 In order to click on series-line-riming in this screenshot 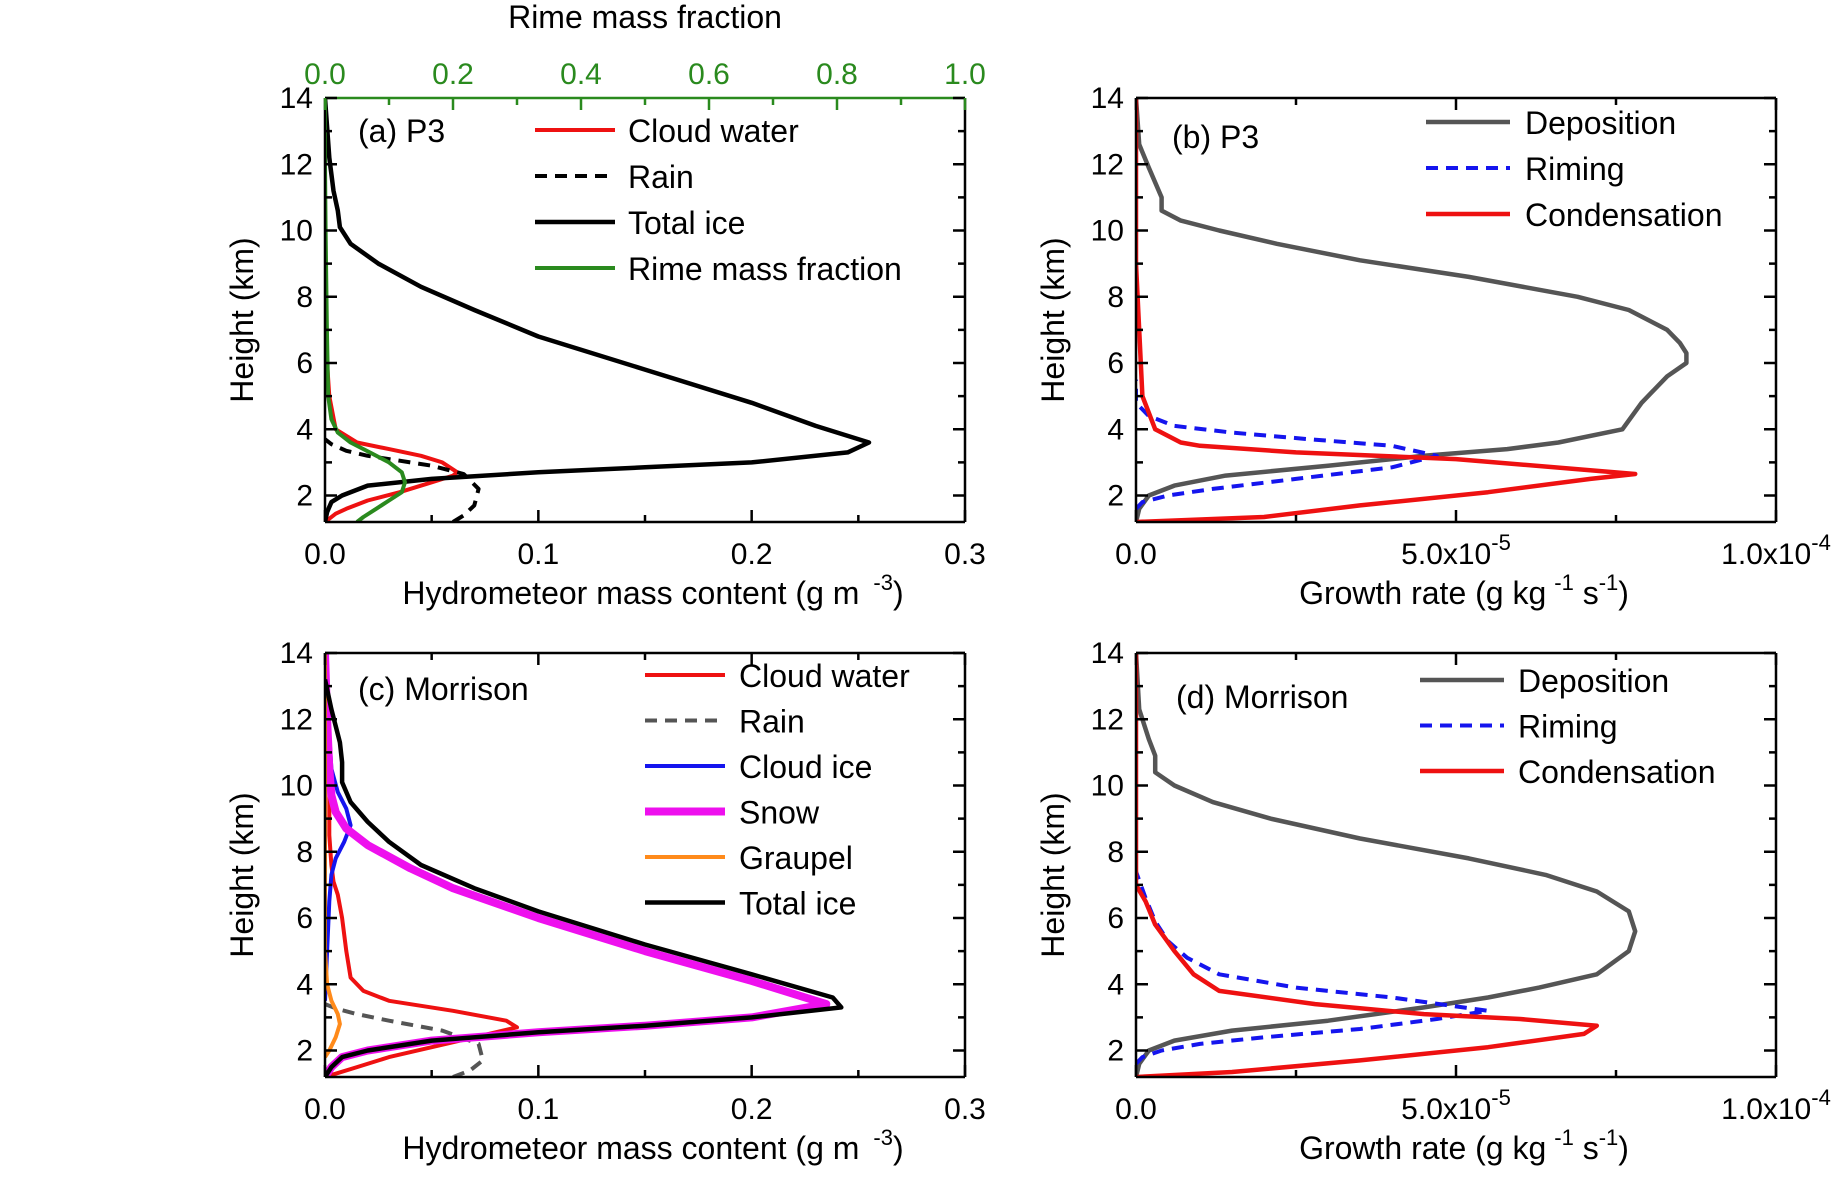, I will do `click(1287, 445)`.